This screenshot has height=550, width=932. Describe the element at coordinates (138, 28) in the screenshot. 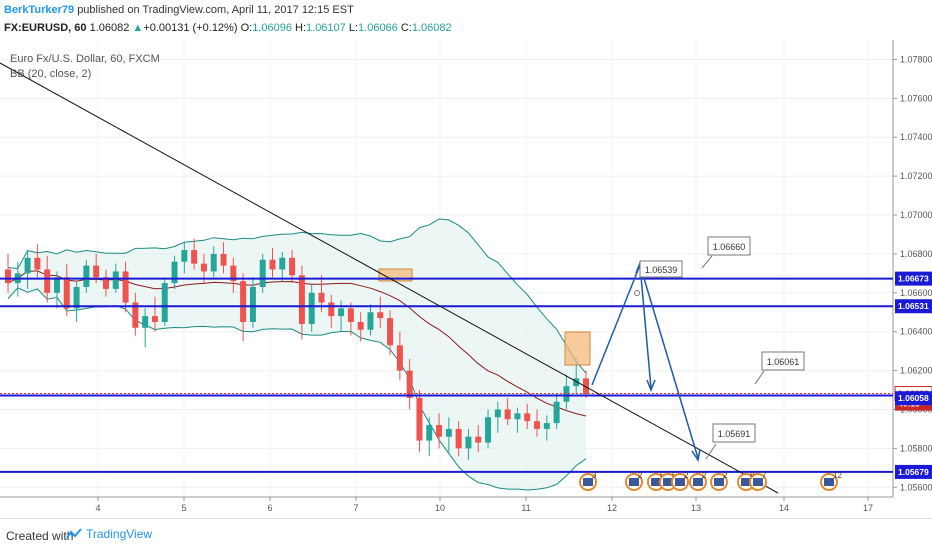

I see `up-arrow-icon: ▲` at that location.